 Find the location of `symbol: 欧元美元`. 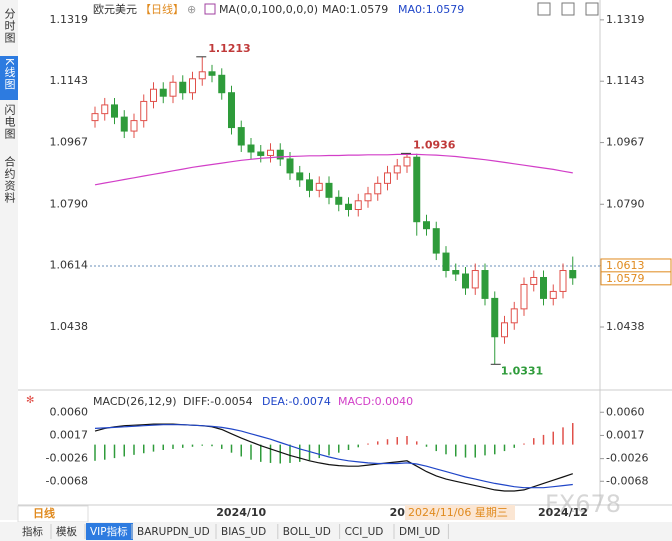

symbol: 欧元美元 is located at coordinates (115, 9).